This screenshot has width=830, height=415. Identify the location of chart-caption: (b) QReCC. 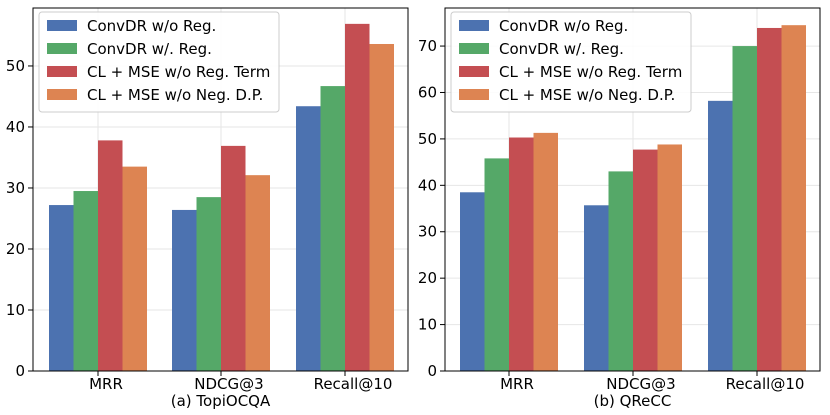
(633, 401).